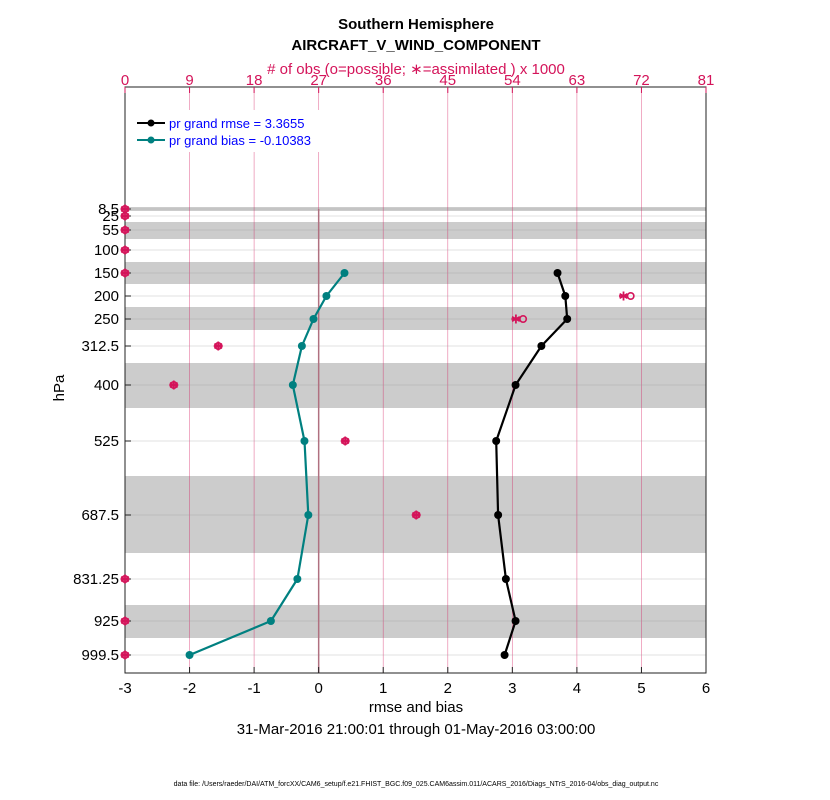 This screenshot has width=830, height=800. I want to click on x-tick-label: 0, so click(318, 688).